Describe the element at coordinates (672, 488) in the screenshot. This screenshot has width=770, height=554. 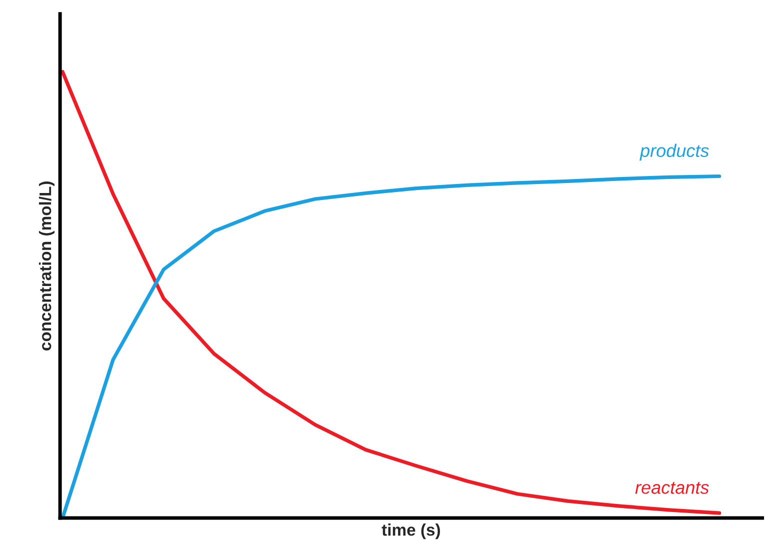
I see `series-label: reactants` at that location.